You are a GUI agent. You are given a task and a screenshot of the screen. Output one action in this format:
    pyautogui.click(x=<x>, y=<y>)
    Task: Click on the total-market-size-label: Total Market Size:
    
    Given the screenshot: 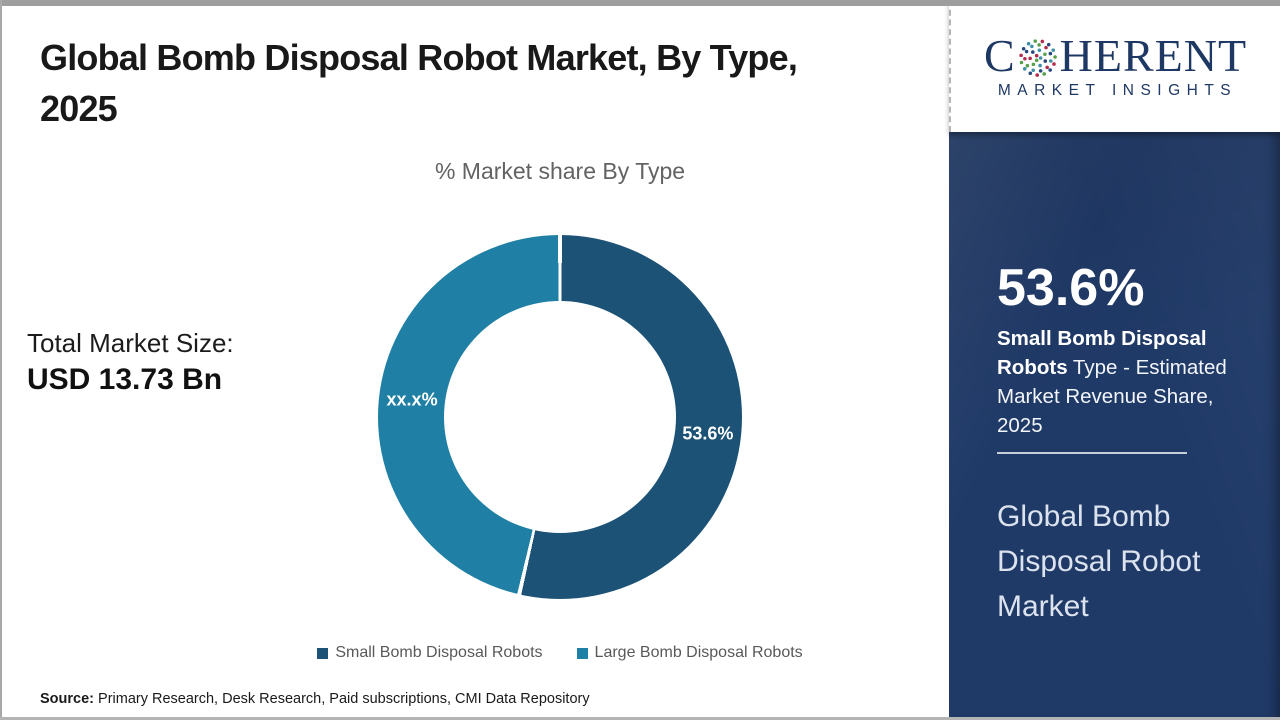 What is the action you would take?
    pyautogui.click(x=130, y=343)
    